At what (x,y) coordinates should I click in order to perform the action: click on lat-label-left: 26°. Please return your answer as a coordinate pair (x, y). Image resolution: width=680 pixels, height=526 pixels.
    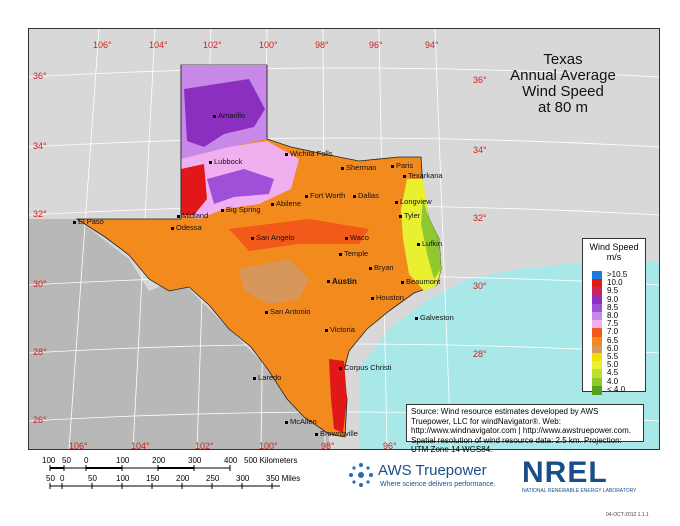
    Looking at the image, I should click on (40, 420).